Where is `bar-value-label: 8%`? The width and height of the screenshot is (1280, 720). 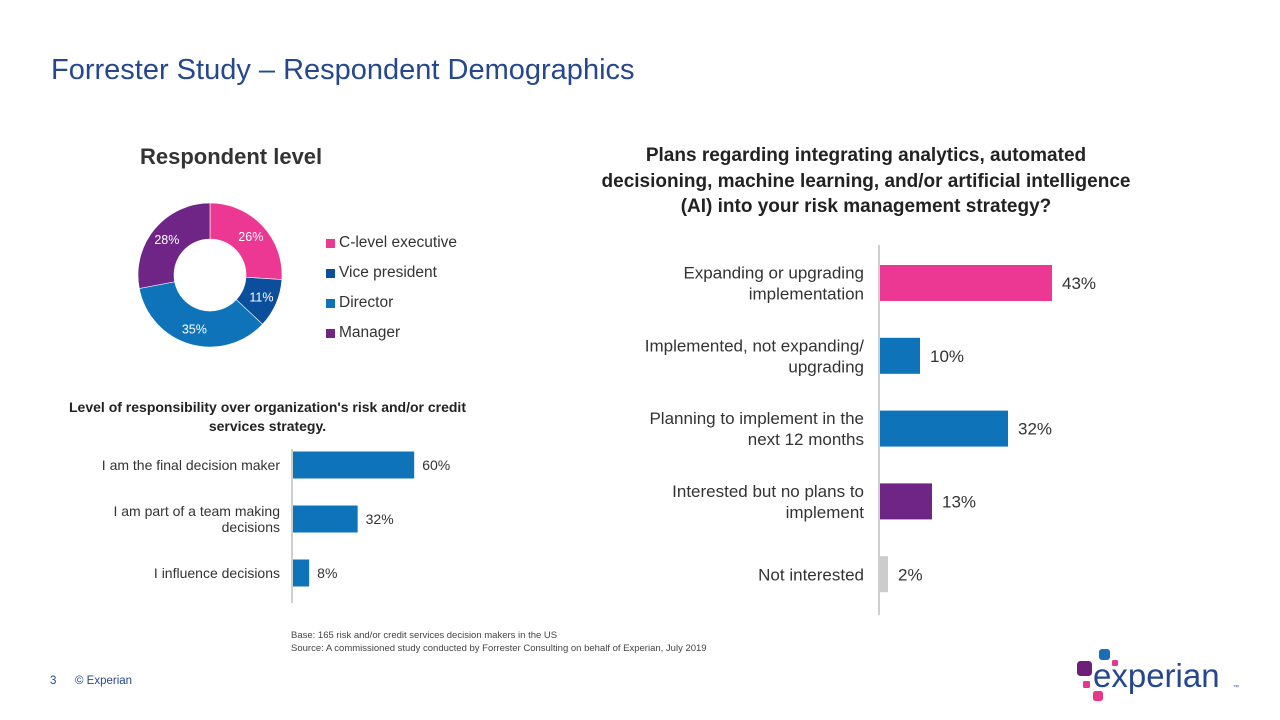
bar-value-label: 8% is located at coordinates (327, 573).